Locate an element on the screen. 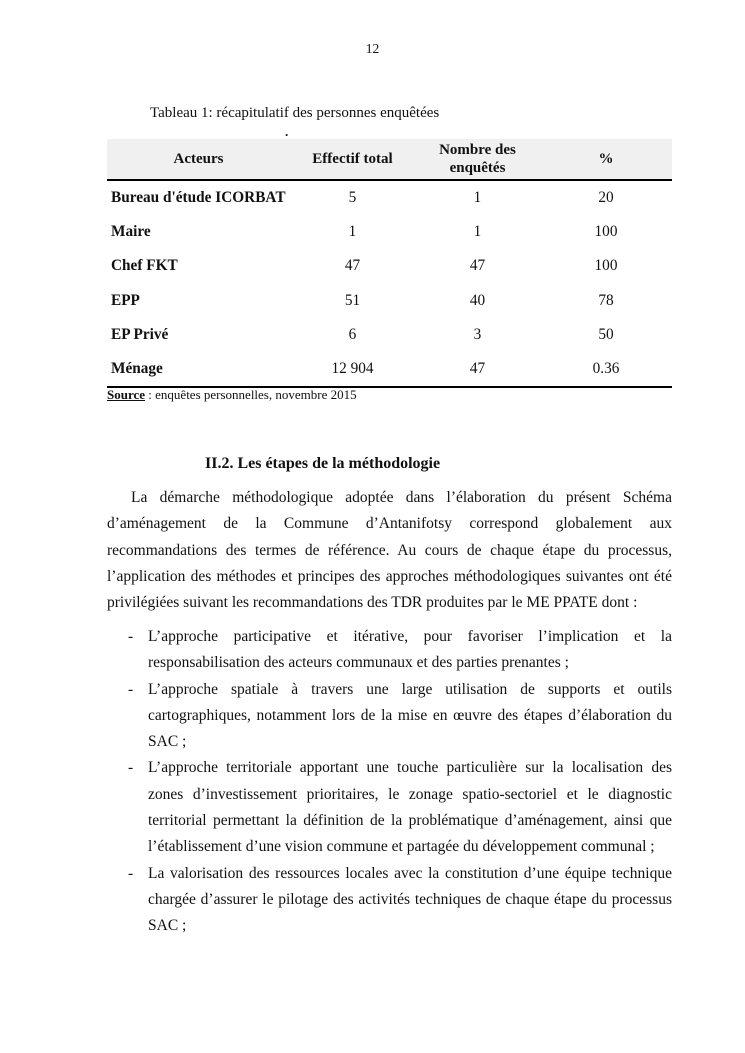  cell-effectif: 51 is located at coordinates (352, 300).